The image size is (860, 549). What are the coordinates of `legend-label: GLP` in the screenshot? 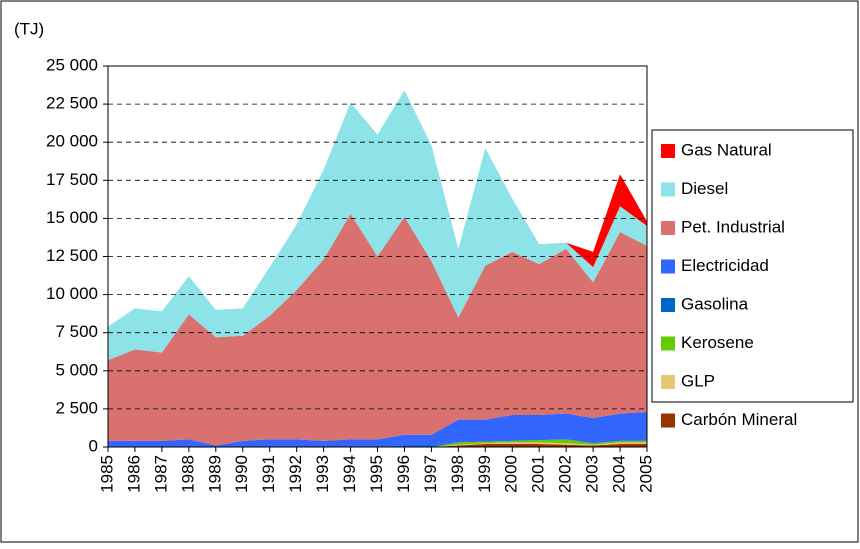 It's located at (698, 380).